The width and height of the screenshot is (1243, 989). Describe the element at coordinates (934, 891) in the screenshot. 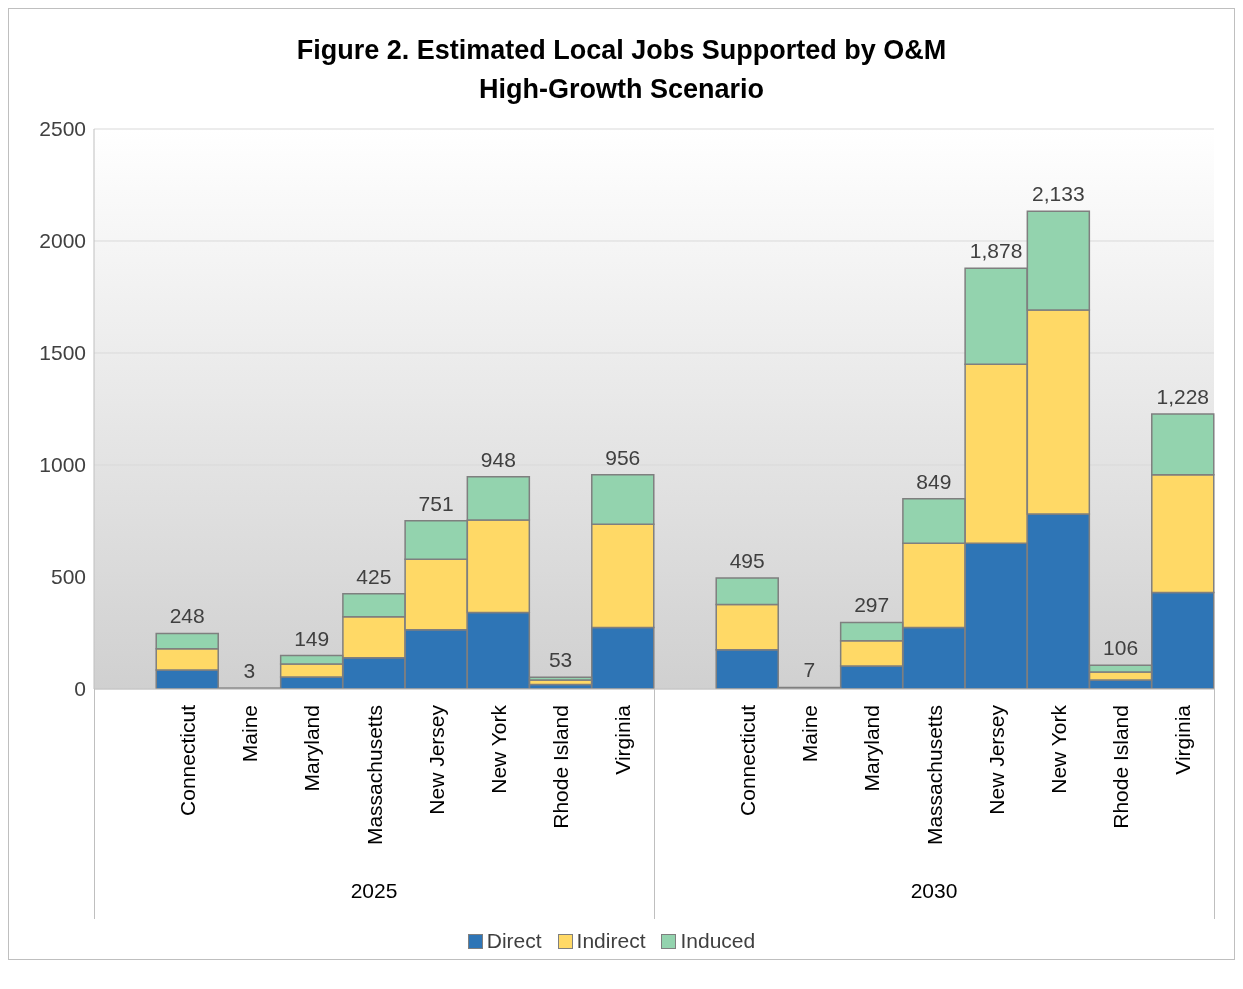

I see `text: 2030` at that location.